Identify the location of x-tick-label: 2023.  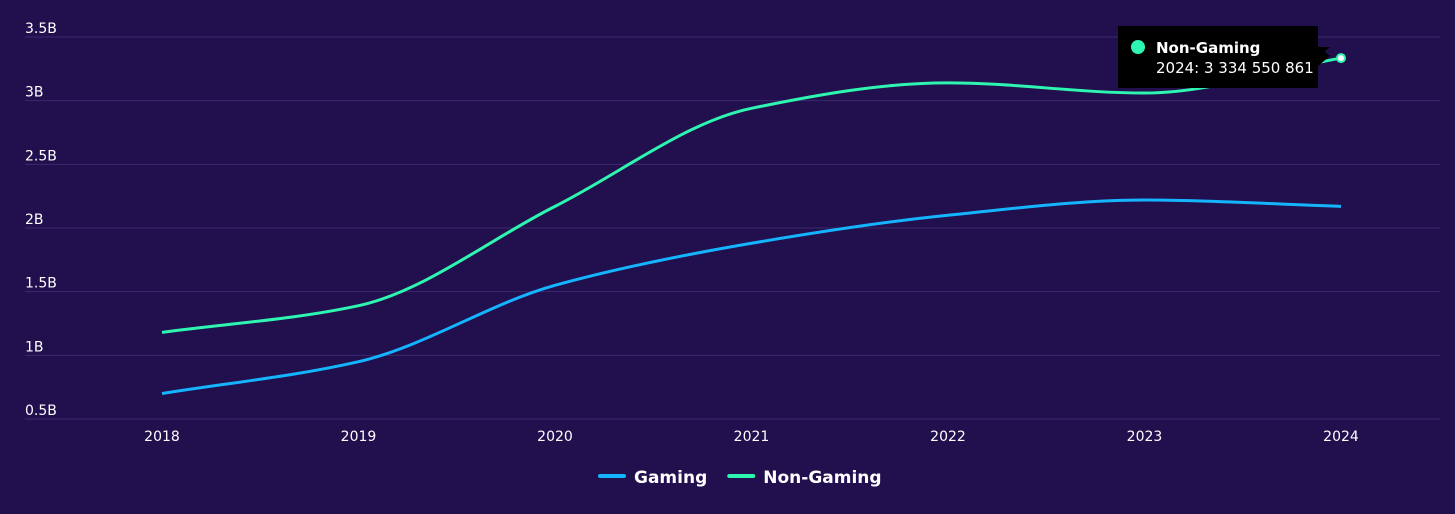
(1145, 437).